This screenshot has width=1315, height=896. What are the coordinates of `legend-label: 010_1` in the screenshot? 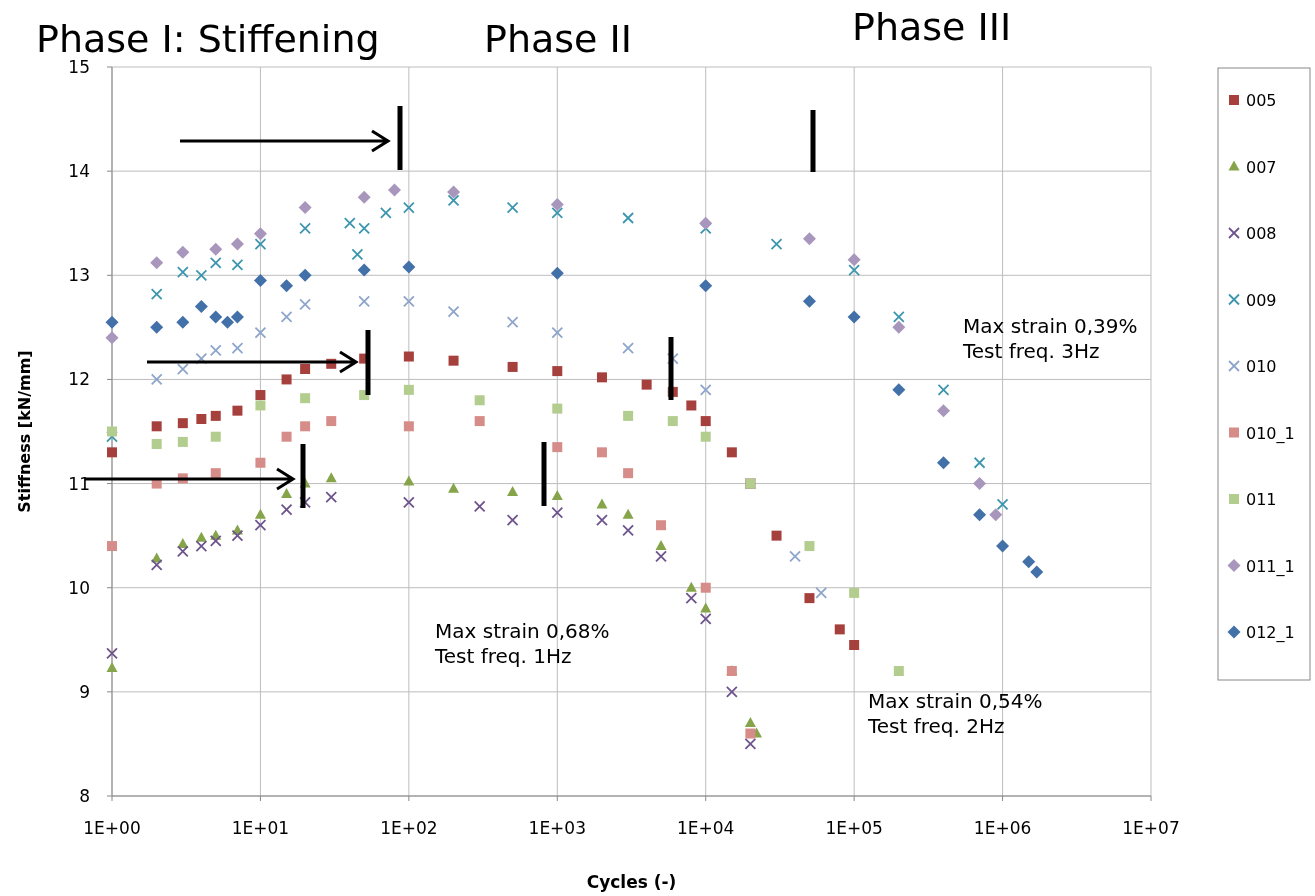 It's located at (1270, 433).